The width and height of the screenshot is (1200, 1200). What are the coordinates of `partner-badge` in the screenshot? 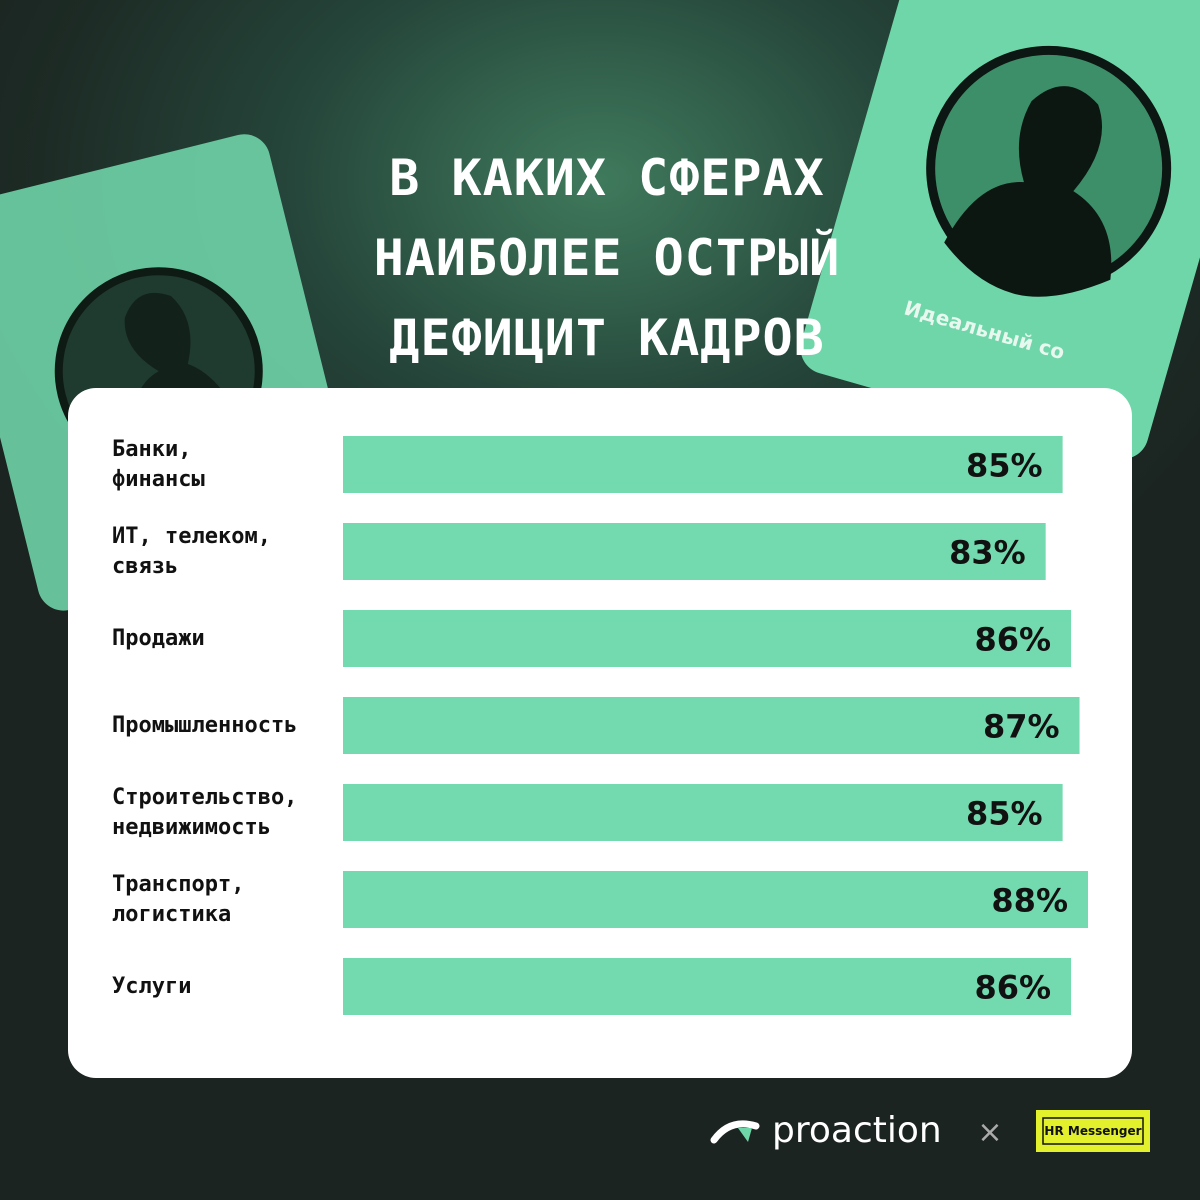 It's located at (1093, 1131).